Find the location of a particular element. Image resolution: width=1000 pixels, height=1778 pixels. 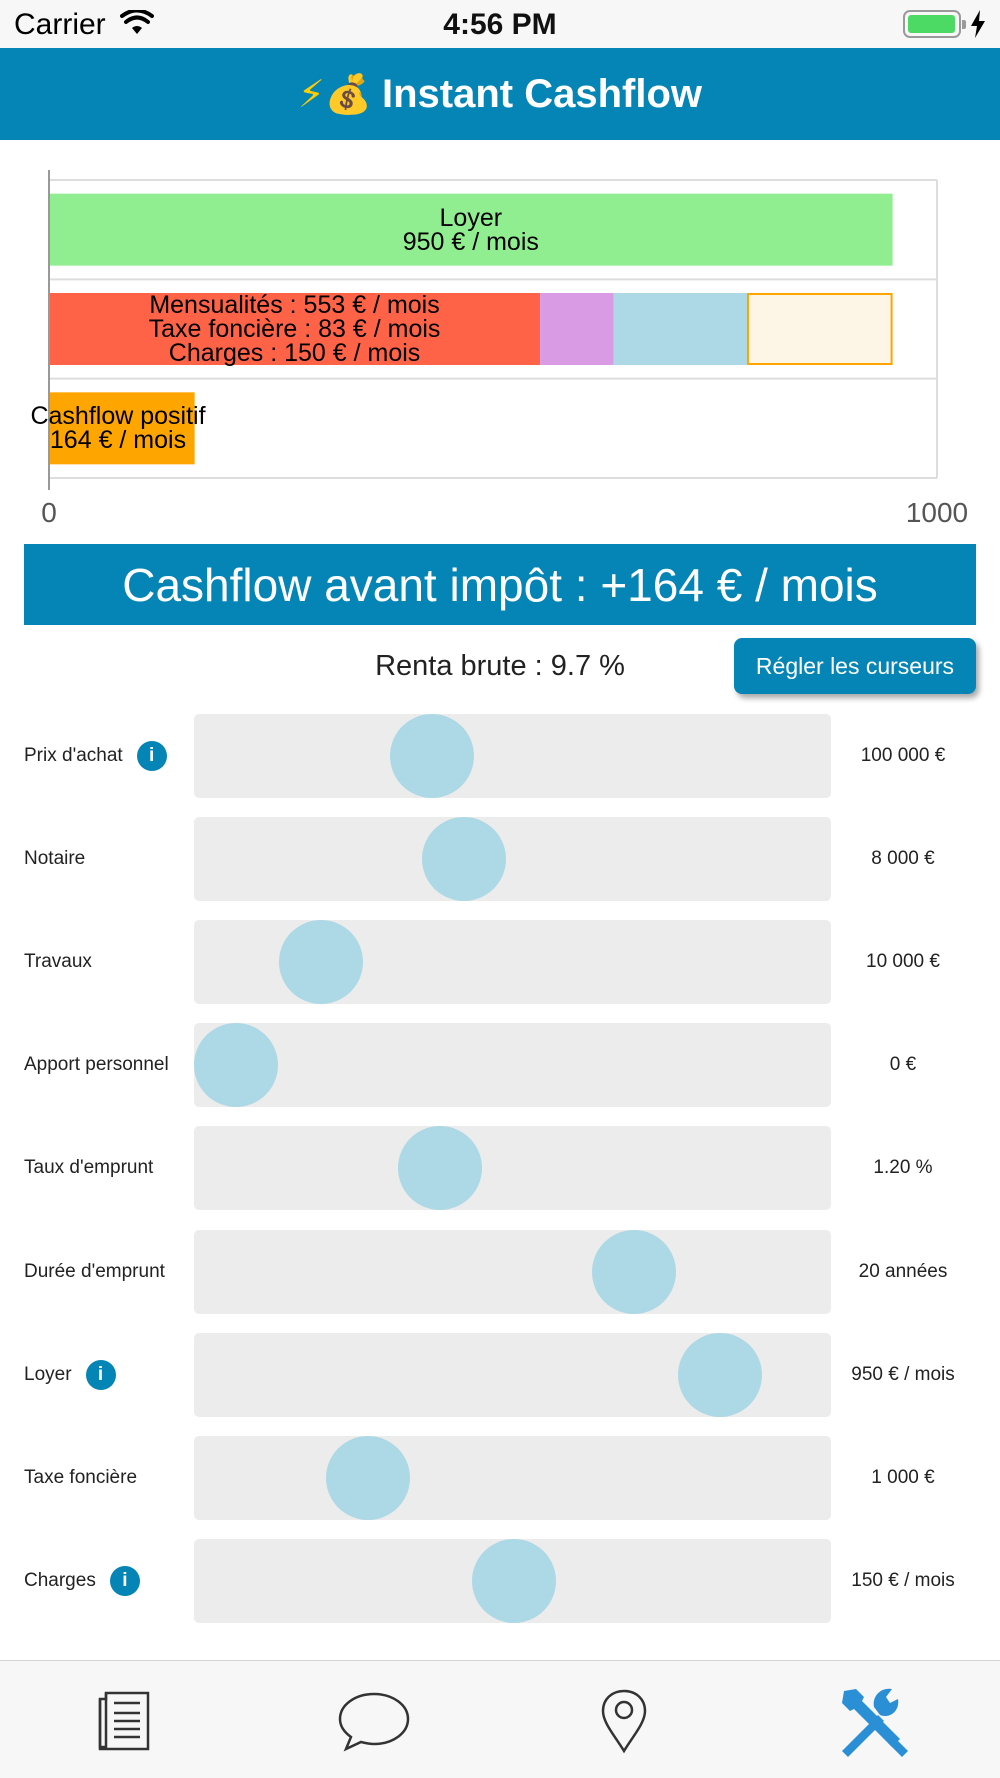

tab-chat is located at coordinates (374, 1721).